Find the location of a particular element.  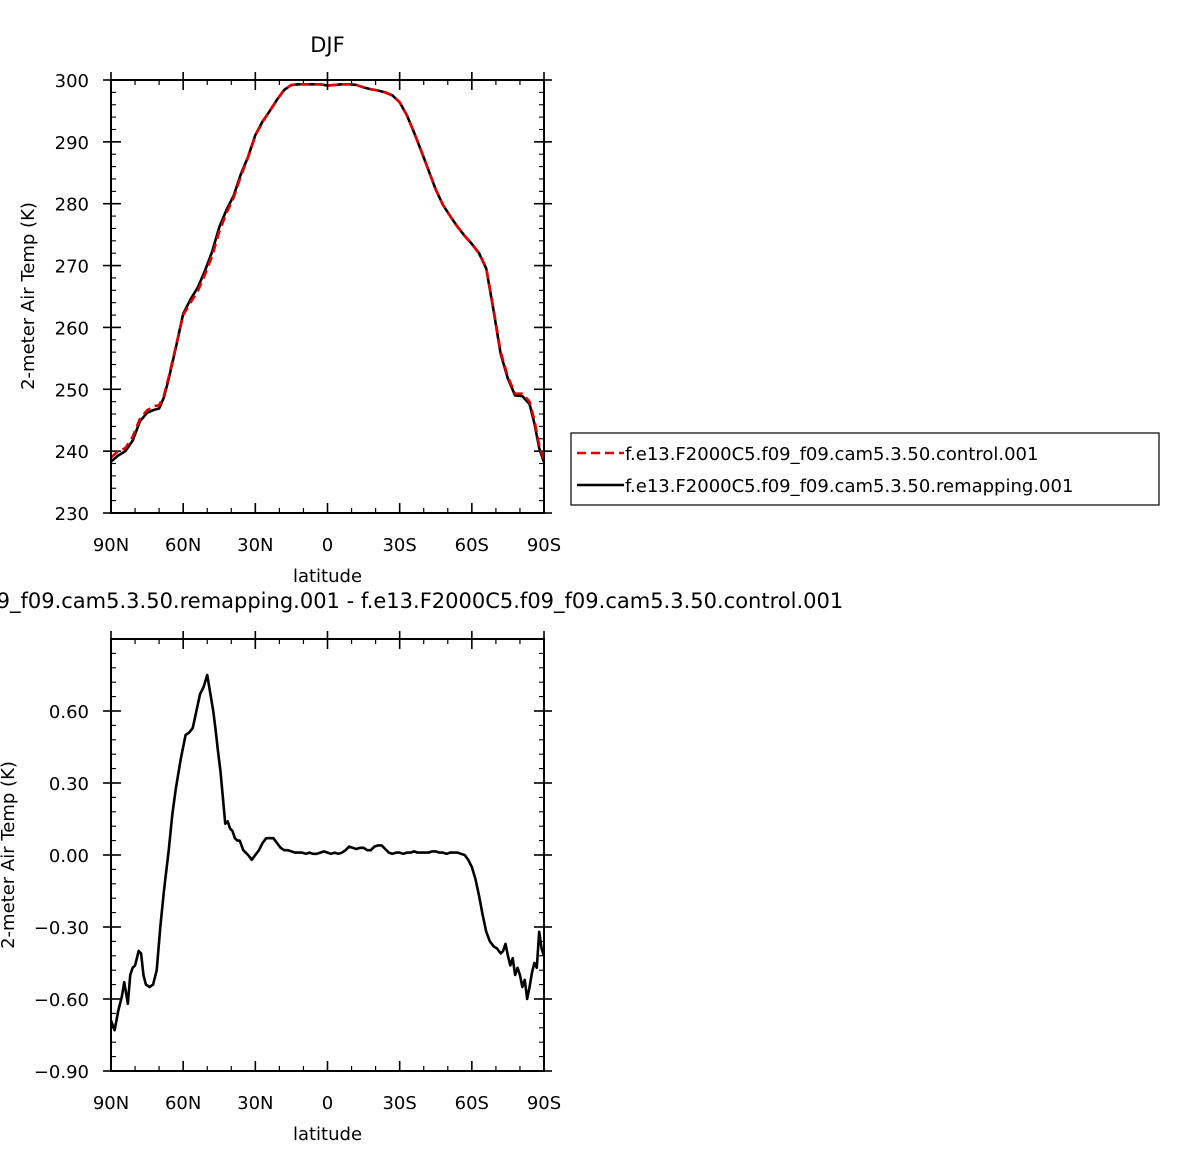

bottom-ytick-label: −0.60 is located at coordinates (61, 1000).